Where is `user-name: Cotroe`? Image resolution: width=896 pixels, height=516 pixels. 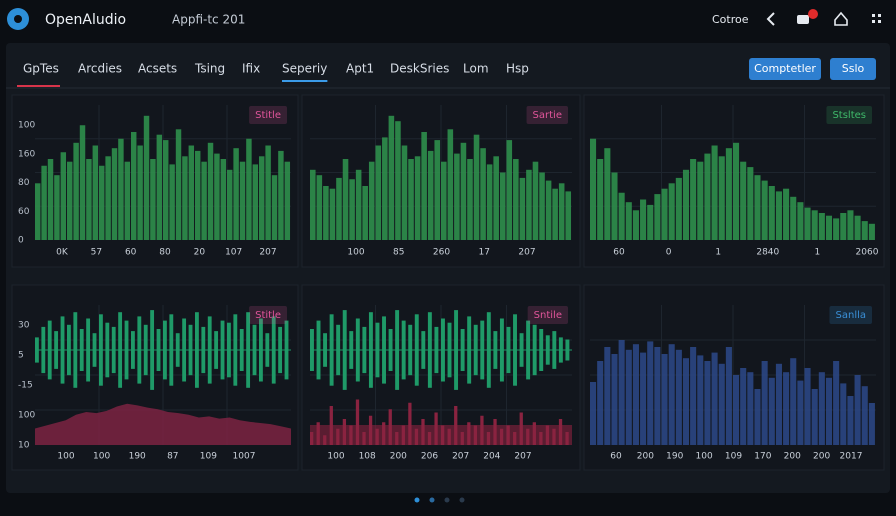
user-name: Cotroe is located at coordinates (730, 19).